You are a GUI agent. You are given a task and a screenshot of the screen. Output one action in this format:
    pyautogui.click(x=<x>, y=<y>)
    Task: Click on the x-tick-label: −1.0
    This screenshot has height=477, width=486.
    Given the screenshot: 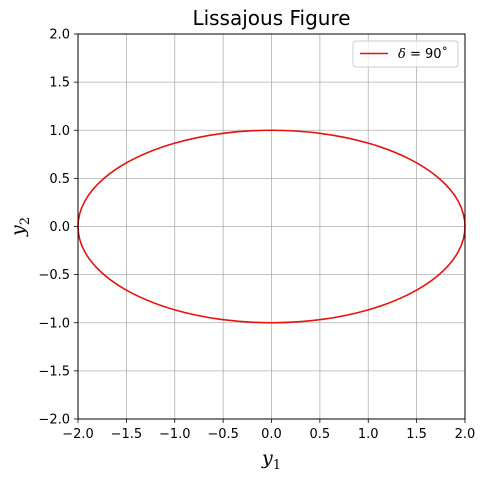 What is the action you would take?
    pyautogui.click(x=175, y=434)
    